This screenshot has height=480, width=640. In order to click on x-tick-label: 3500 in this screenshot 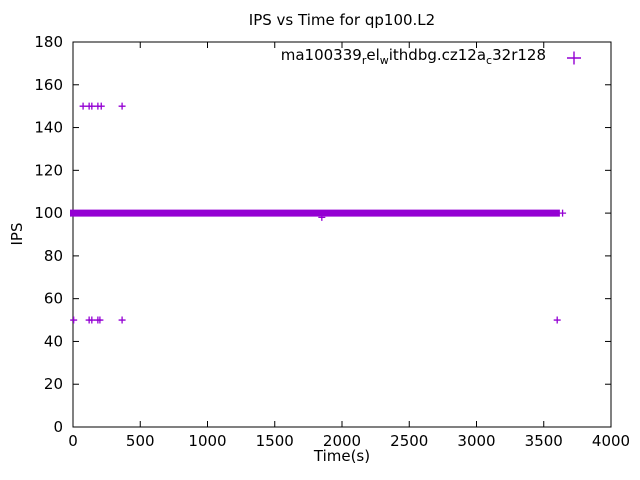, I will do `click(544, 441)`.